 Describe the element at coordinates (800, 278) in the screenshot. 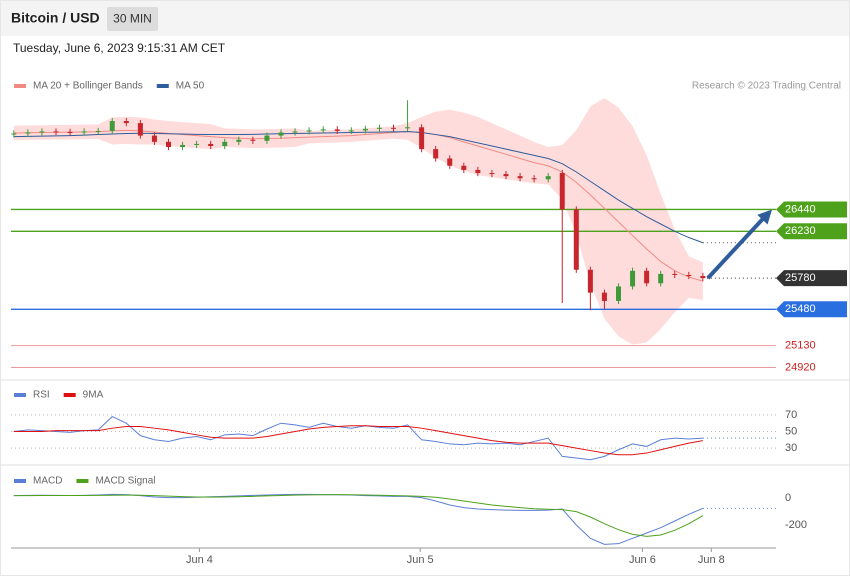

I see `level-label: 25780` at that location.